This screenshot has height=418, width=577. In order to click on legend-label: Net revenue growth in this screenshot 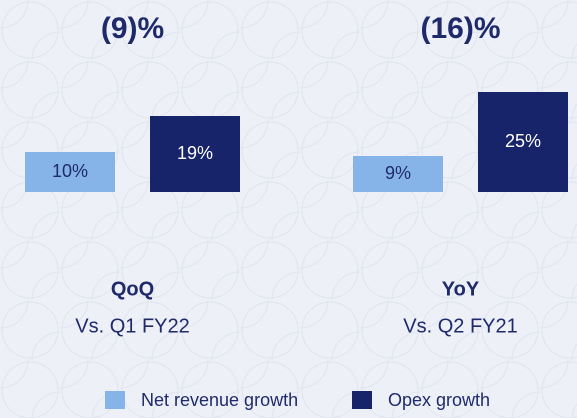, I will do `click(219, 400)`.